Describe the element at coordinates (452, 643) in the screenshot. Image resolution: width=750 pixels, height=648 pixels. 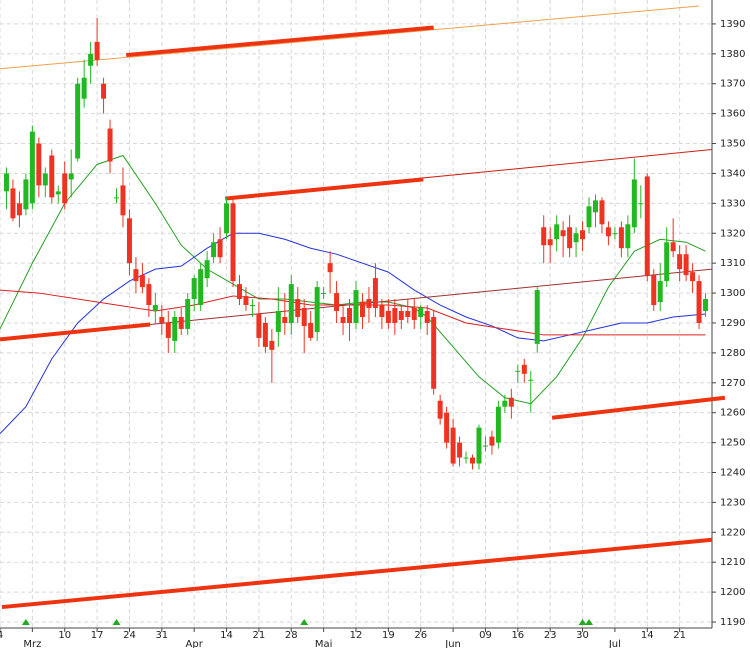
I see `x-tick-label: Jun` at that location.